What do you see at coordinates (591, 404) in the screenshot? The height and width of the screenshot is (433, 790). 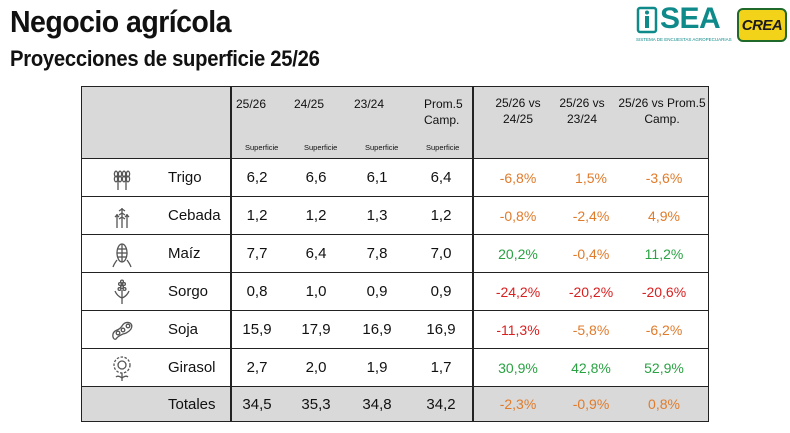 I see `total-pct-vs-2324: -0,9%` at bounding box center [591, 404].